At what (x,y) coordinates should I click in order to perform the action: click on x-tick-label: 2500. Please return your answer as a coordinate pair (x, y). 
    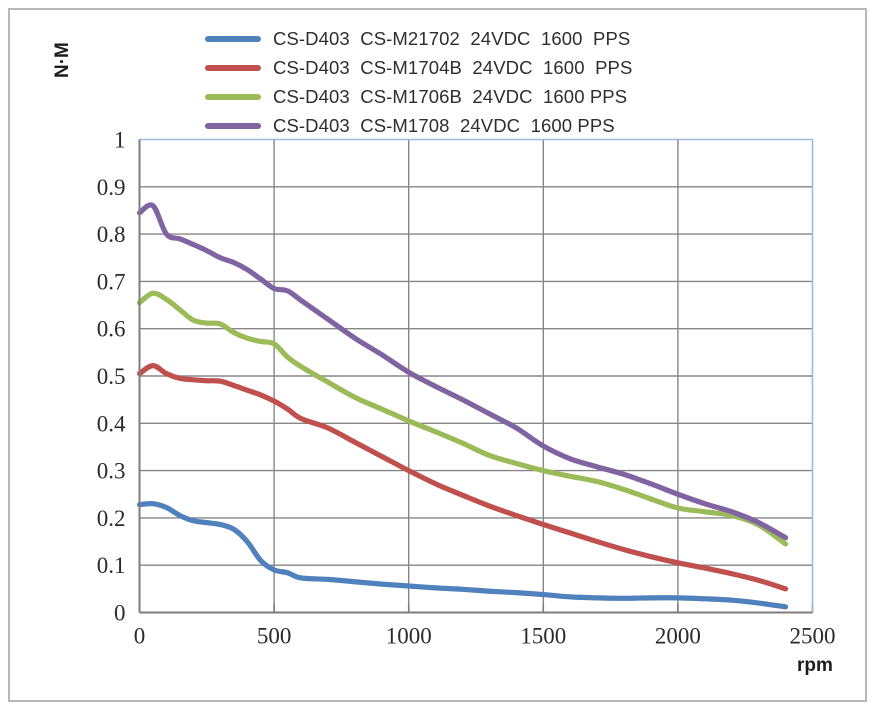
    Looking at the image, I should click on (813, 636).